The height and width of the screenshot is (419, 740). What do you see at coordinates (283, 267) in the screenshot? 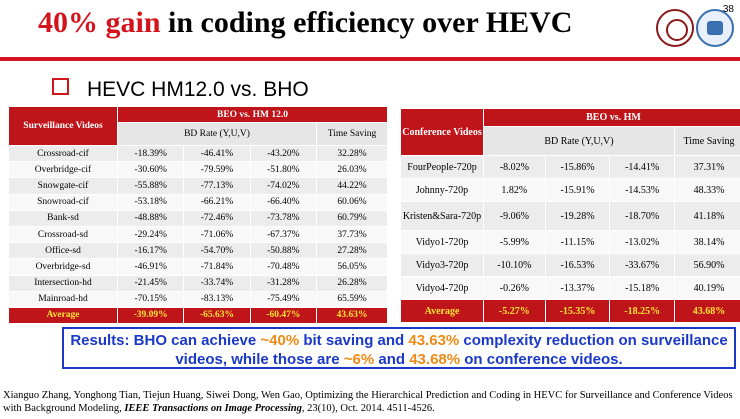
I see `value-cell: -70.48%` at bounding box center [283, 267].